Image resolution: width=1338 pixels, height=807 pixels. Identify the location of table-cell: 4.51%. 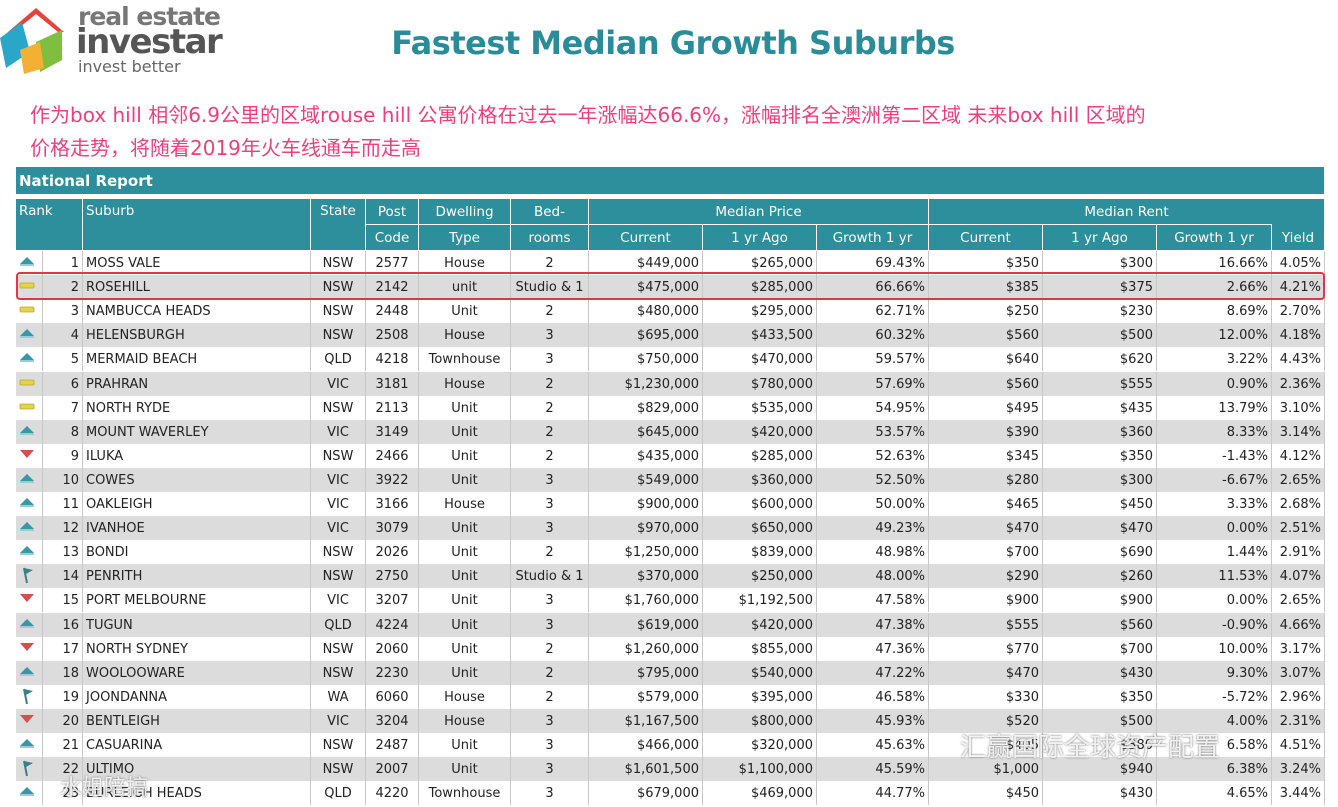
(1298, 745).